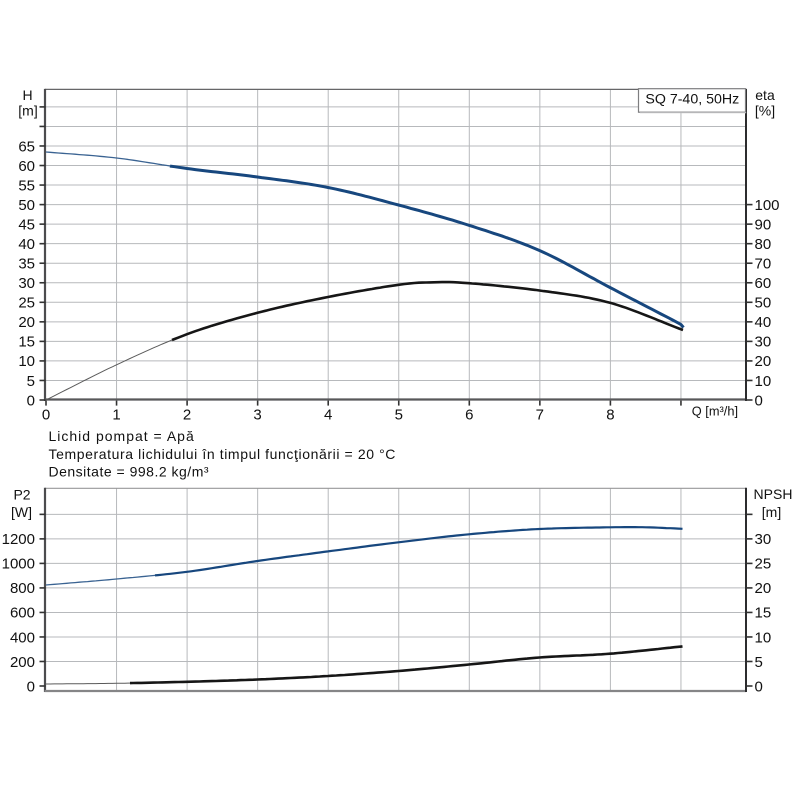 The width and height of the screenshot is (800, 800). What do you see at coordinates (26, 146) in the screenshot?
I see `svg-text: 65` at bounding box center [26, 146].